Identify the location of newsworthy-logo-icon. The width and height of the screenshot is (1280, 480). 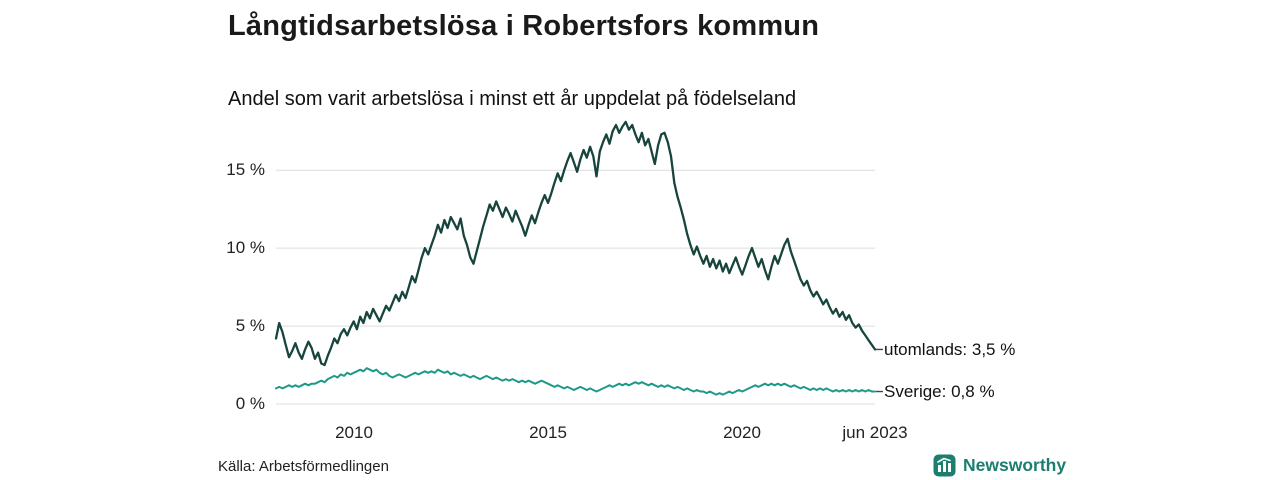
(944, 465).